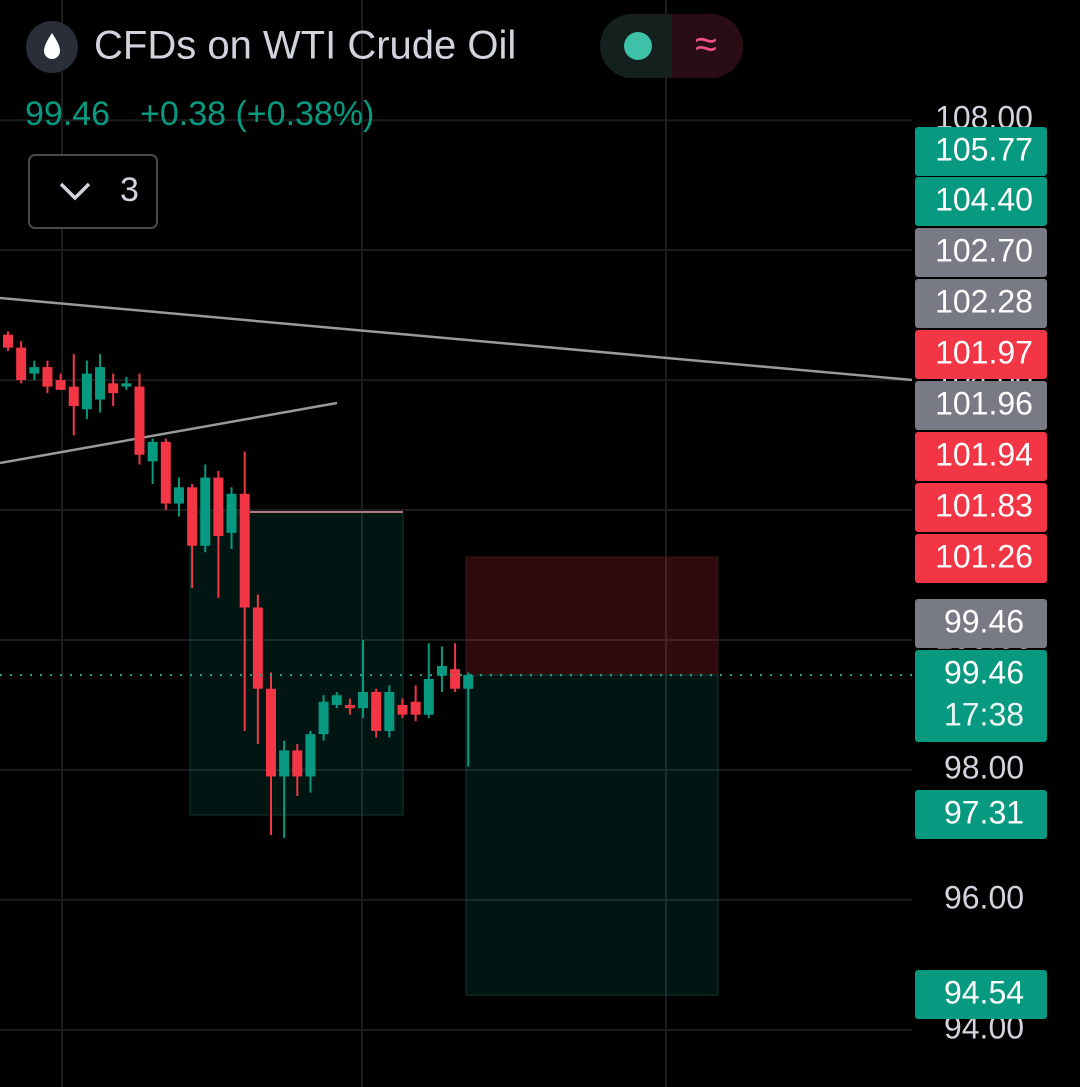 This screenshot has width=1080, height=1087. What do you see at coordinates (75, 191) in the screenshot?
I see `chevron` at bounding box center [75, 191].